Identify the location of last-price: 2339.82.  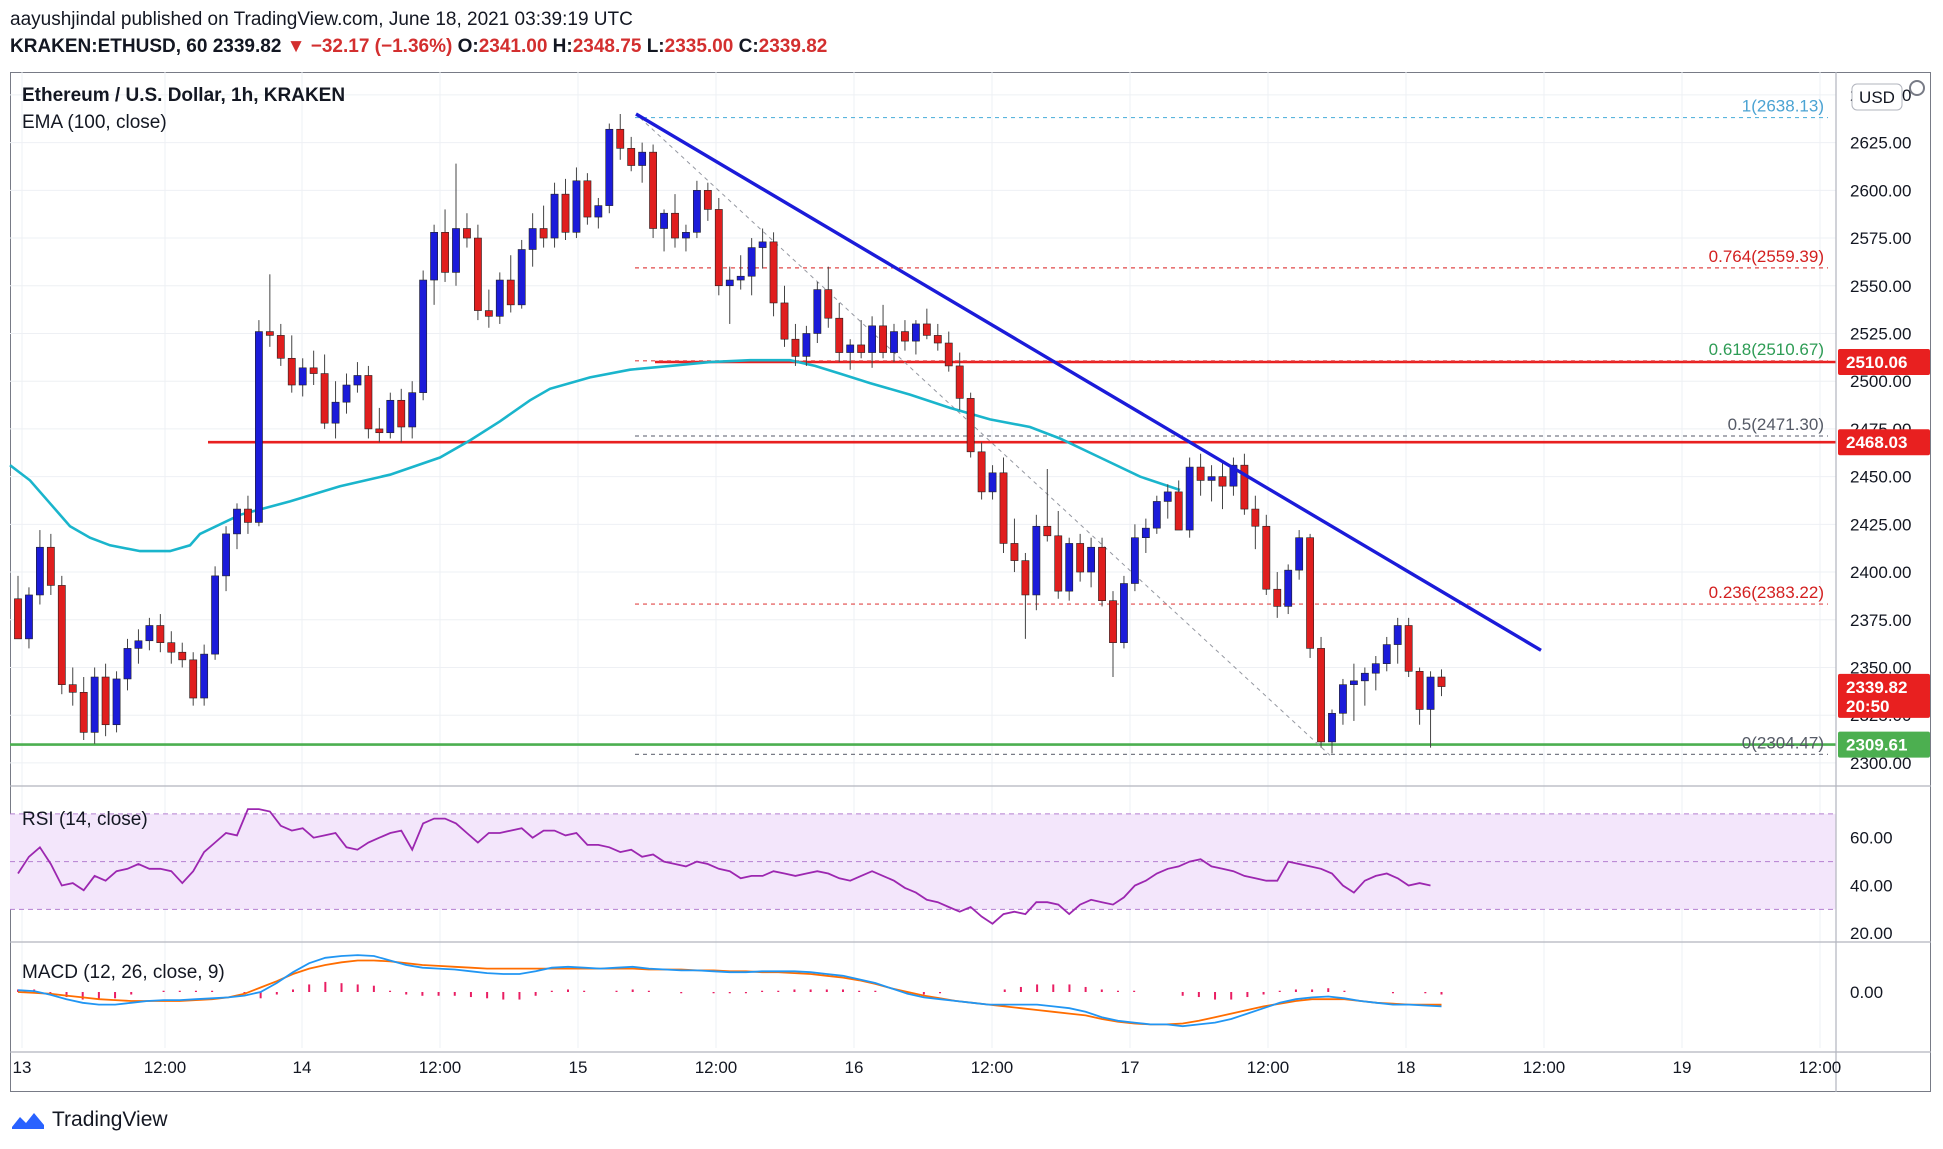
(247, 46).